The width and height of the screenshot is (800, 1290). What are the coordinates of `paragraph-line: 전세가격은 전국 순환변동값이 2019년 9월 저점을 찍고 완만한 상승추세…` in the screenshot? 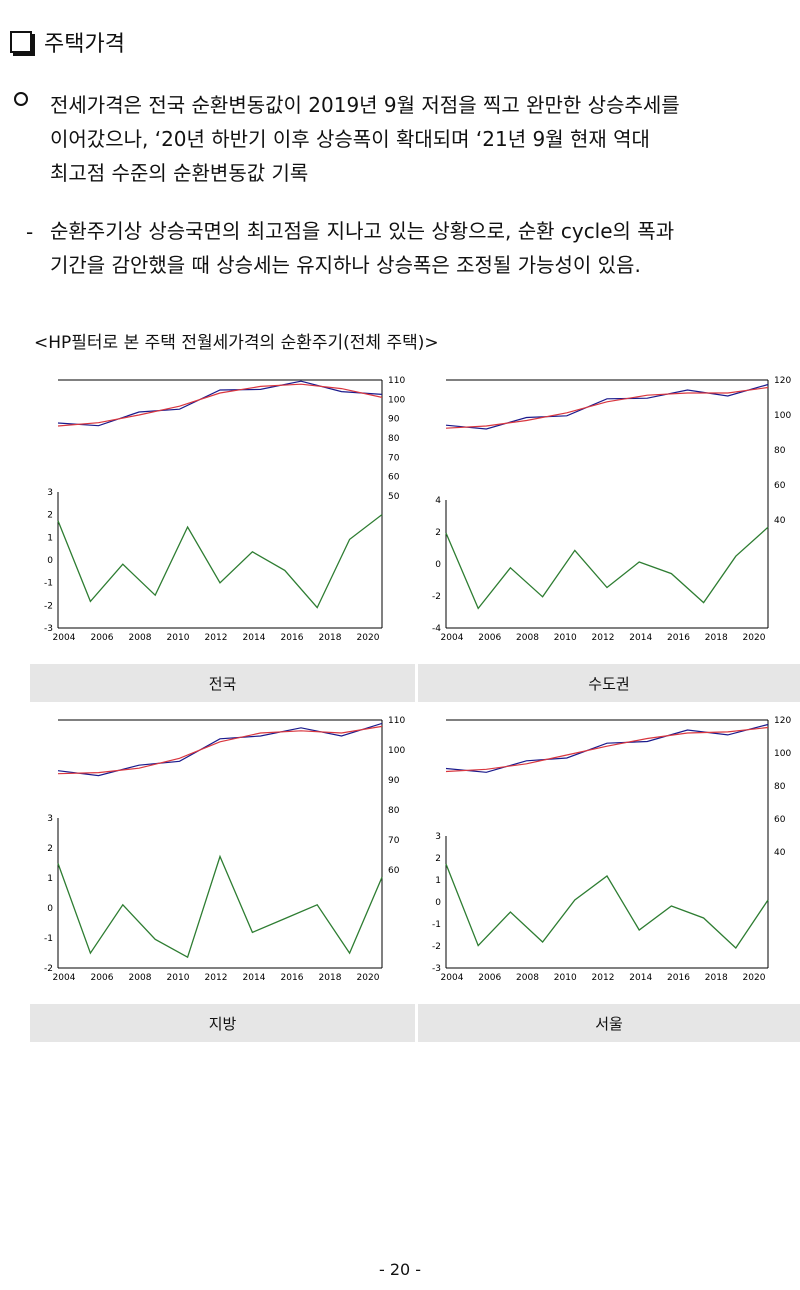 It's located at (365, 105).